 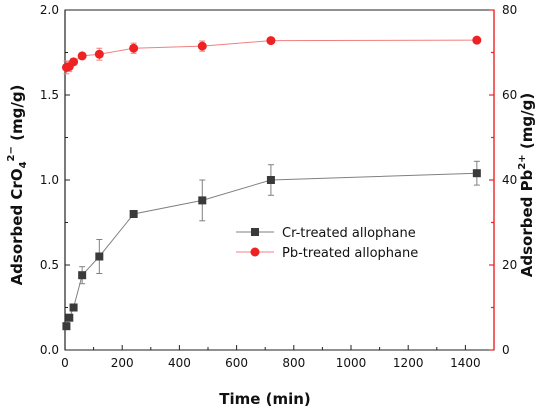 What do you see at coordinates (293, 363) in the screenshot?
I see `x-tick-label: 800` at bounding box center [293, 363].